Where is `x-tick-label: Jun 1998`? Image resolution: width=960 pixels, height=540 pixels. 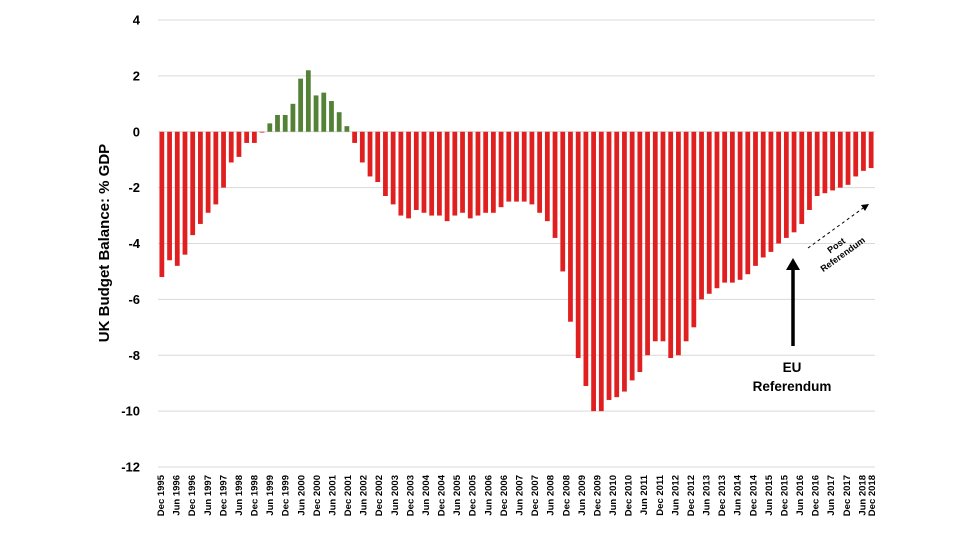
x-tick-label: Jun 1998 is located at coordinates (239, 495).